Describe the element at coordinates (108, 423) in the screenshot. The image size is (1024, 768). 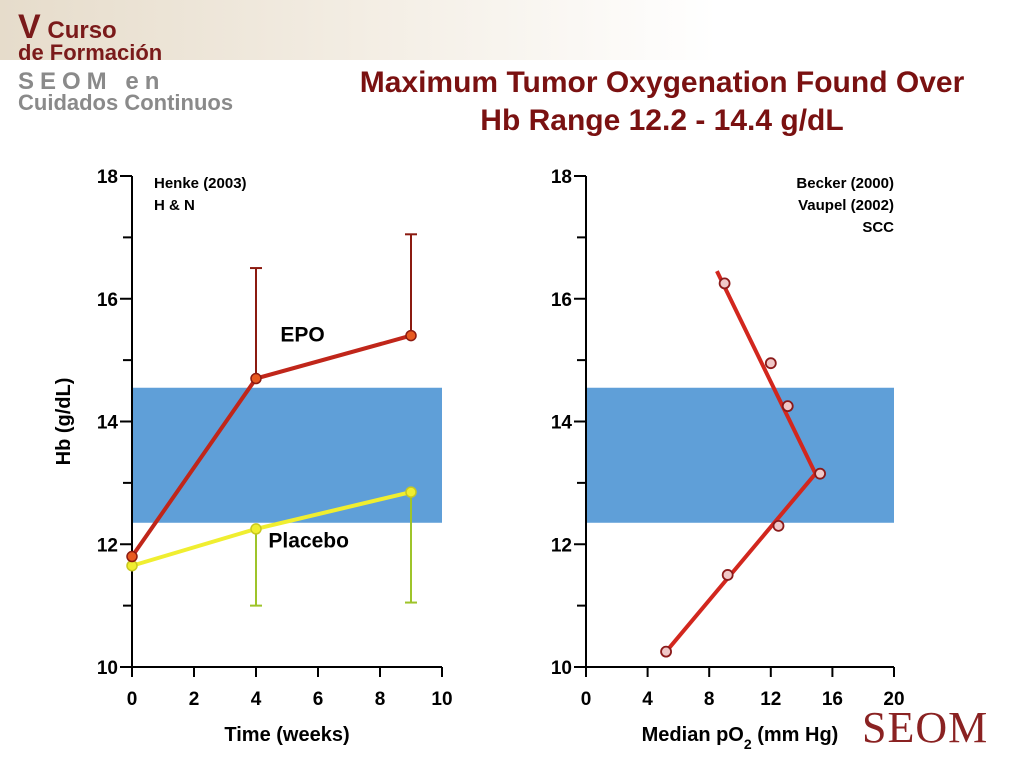
I see `chart1-y-tick-label: 14` at that location.